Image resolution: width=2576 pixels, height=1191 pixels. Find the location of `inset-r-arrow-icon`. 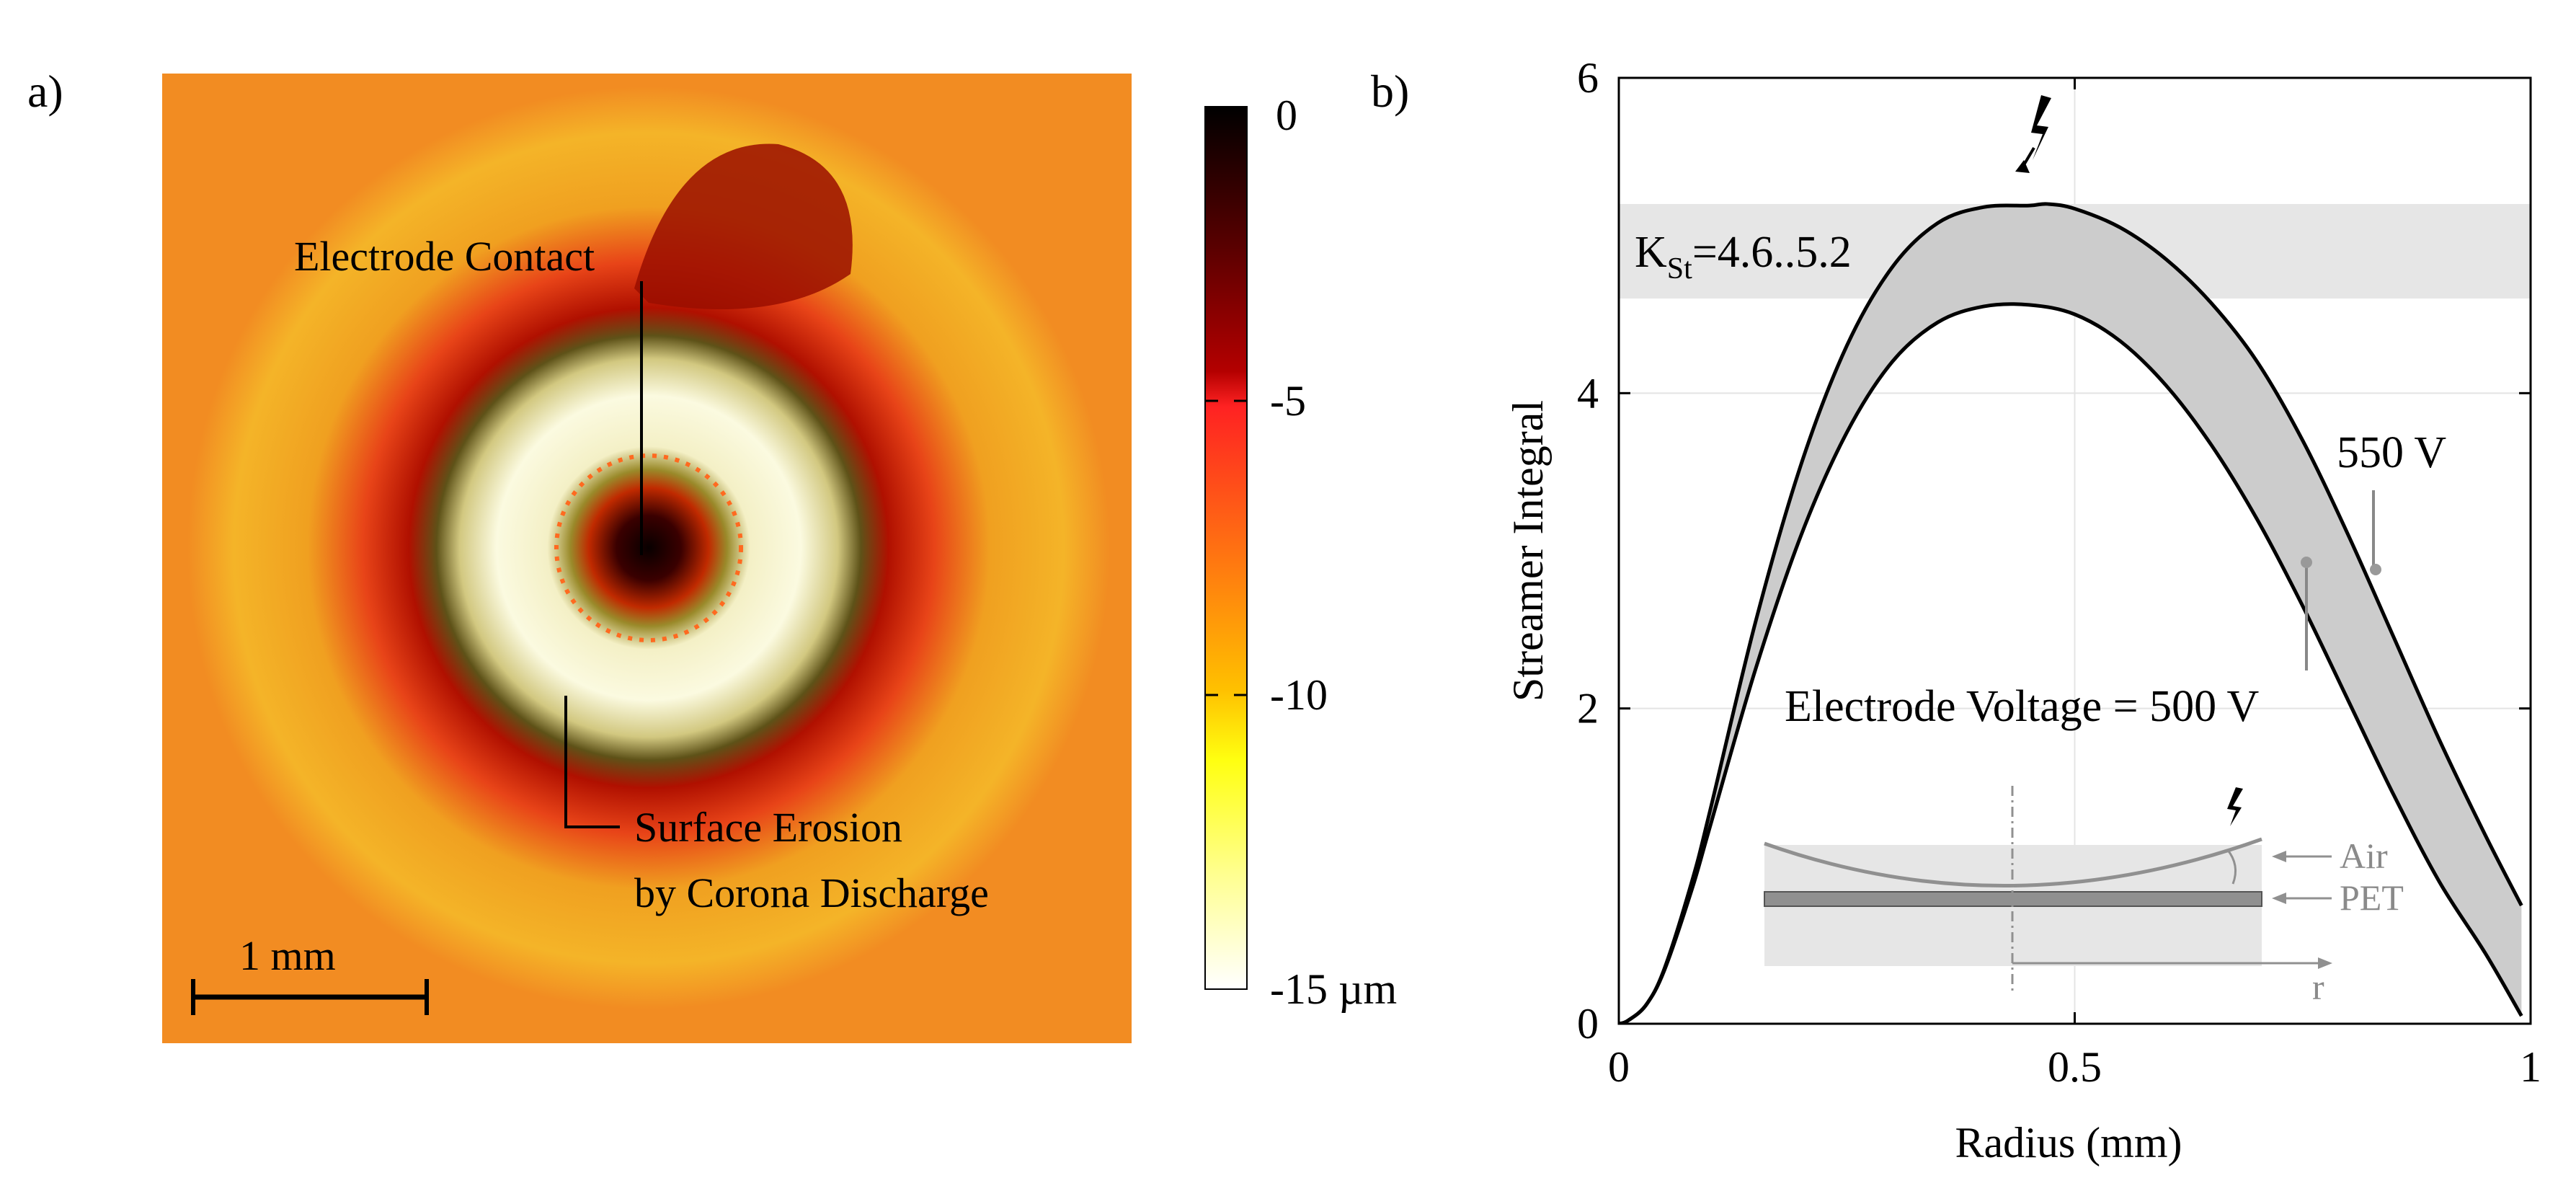

inset-r-arrow-icon is located at coordinates (2325, 963).